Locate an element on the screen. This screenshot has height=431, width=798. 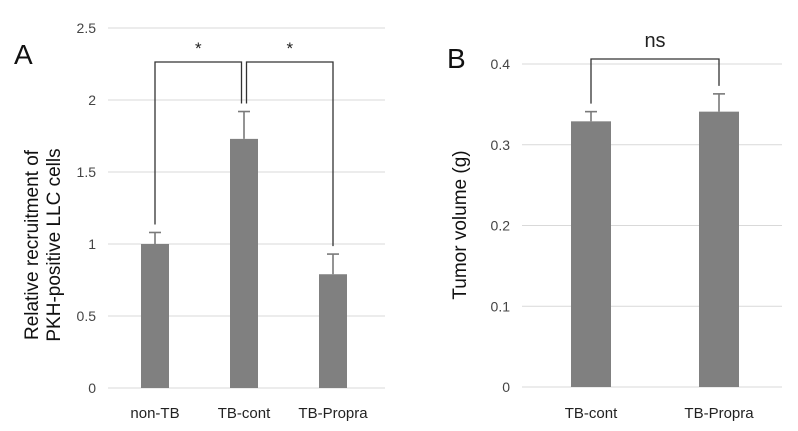
panel-a-ytick-label: 0 is located at coordinates (92, 388).